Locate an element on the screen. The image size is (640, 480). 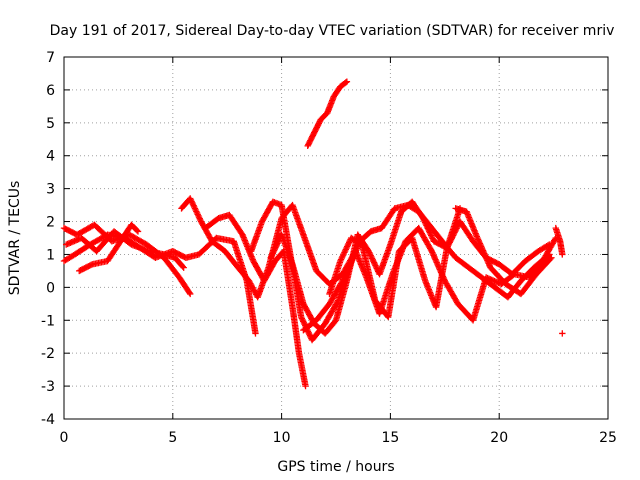
y-tick-label: 5 is located at coordinates (50, 124).